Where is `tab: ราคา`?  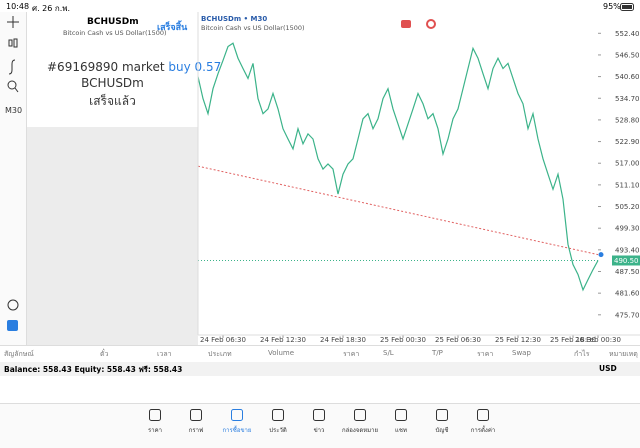
tab: ราคา is located at coordinates (155, 421).